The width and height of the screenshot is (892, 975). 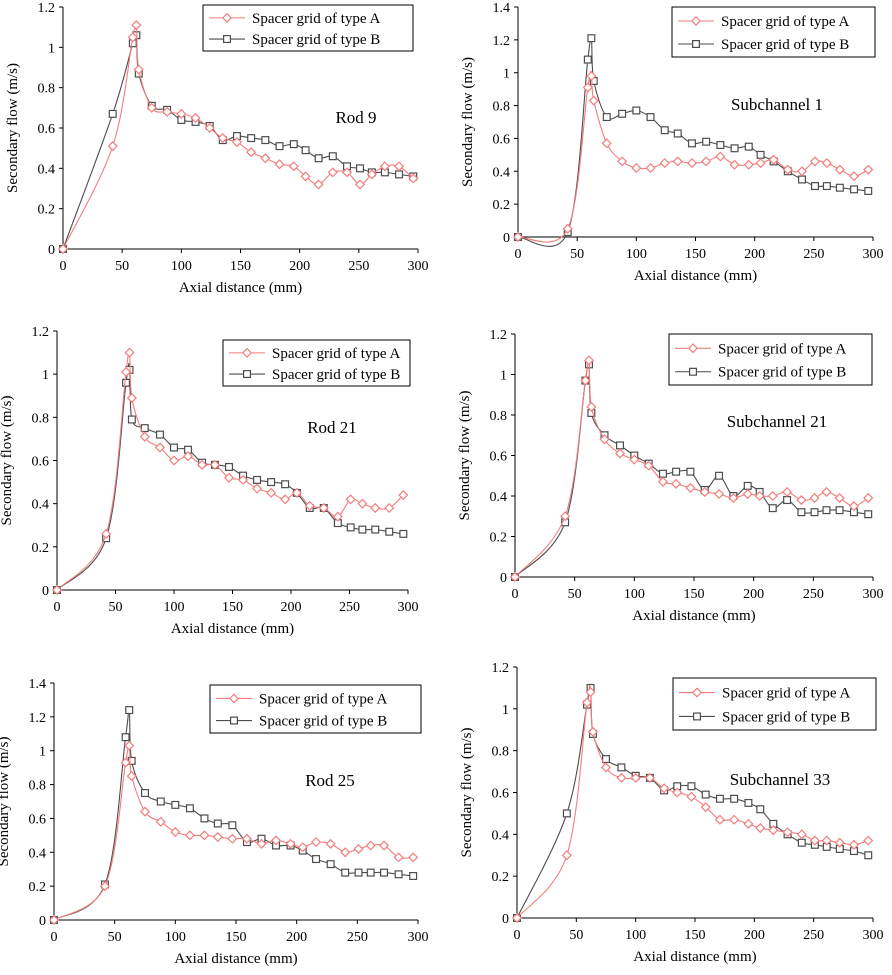 I want to click on legend-box, so click(x=315, y=709).